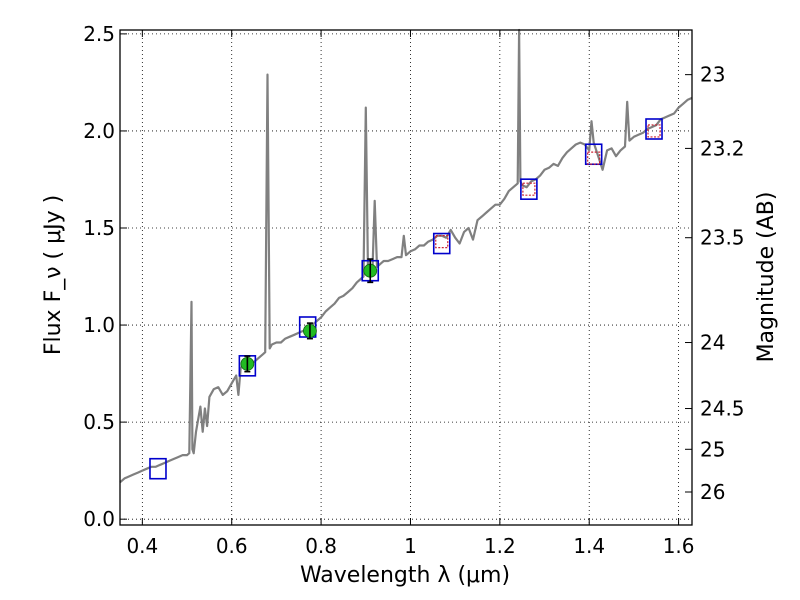 This screenshot has height=600, width=800. Describe the element at coordinates (712, 75) in the screenshot. I see `right-tick-label: 23` at that location.